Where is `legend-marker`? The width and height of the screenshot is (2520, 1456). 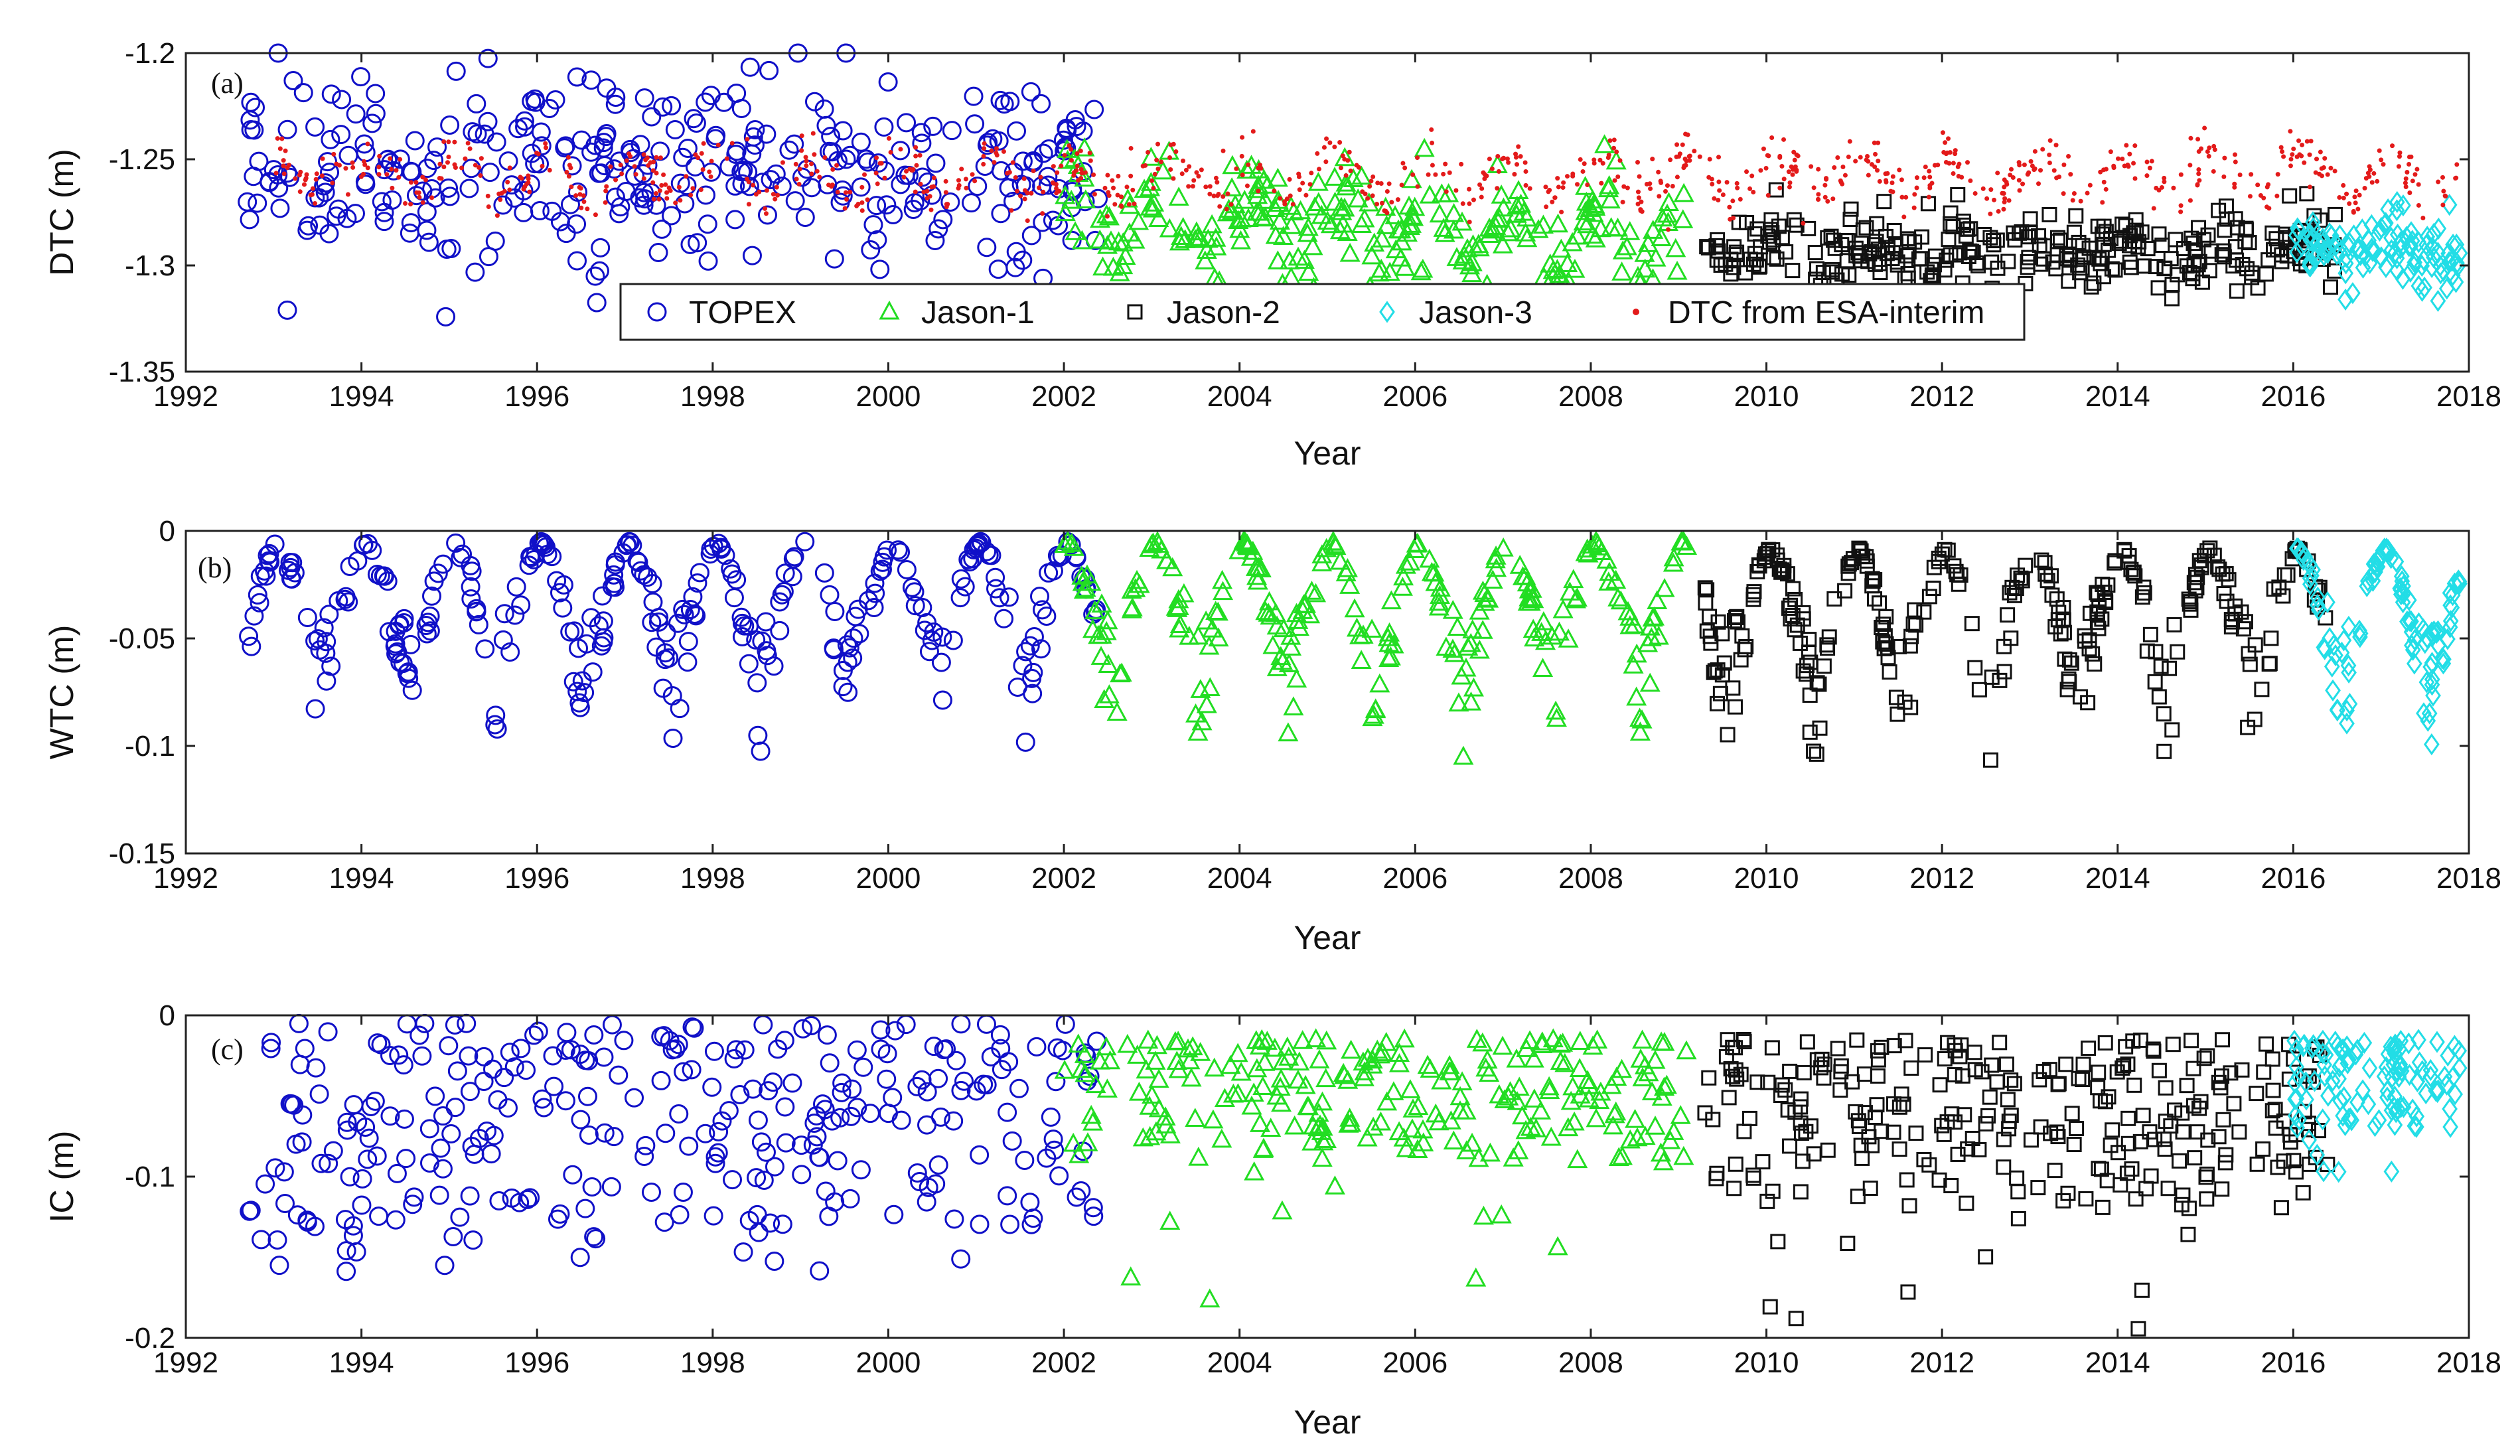 legend-marker is located at coordinates (1636, 312).